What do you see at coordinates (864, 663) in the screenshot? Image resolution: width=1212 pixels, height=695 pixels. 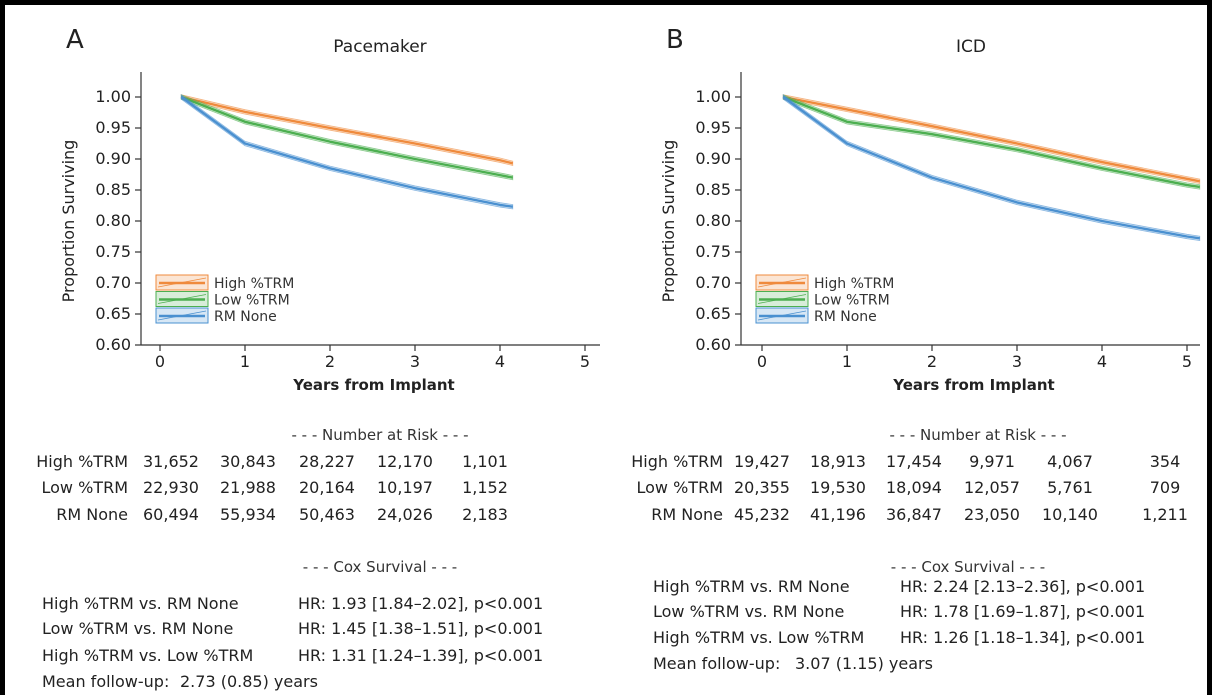 I see `followup-value: 3.07 (1.15) years` at bounding box center [864, 663].